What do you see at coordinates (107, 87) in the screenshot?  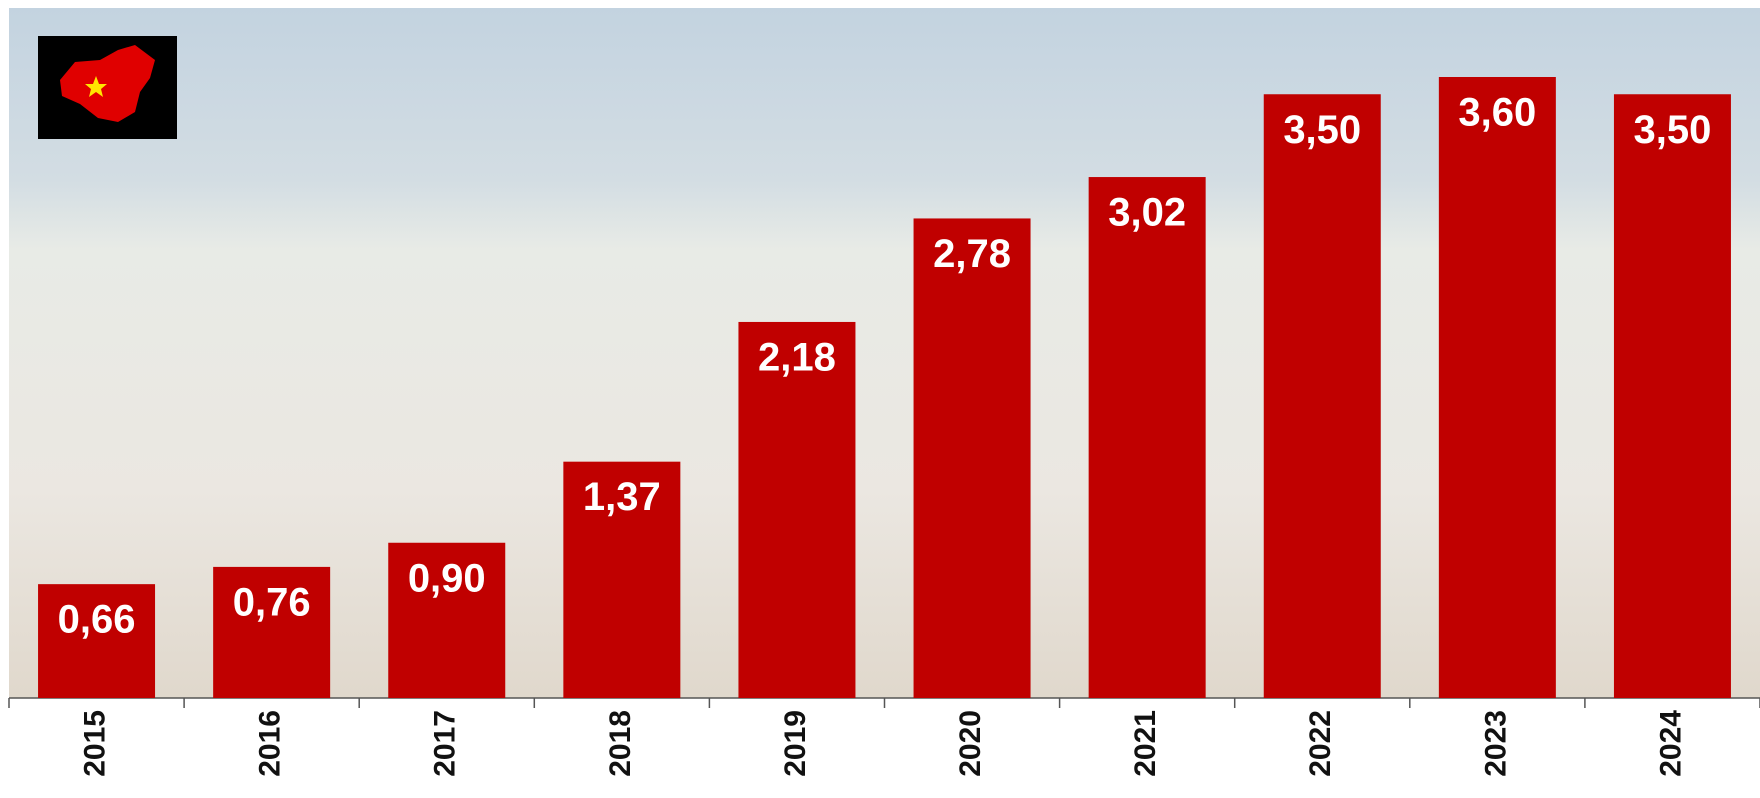 I see `flag-icon` at bounding box center [107, 87].